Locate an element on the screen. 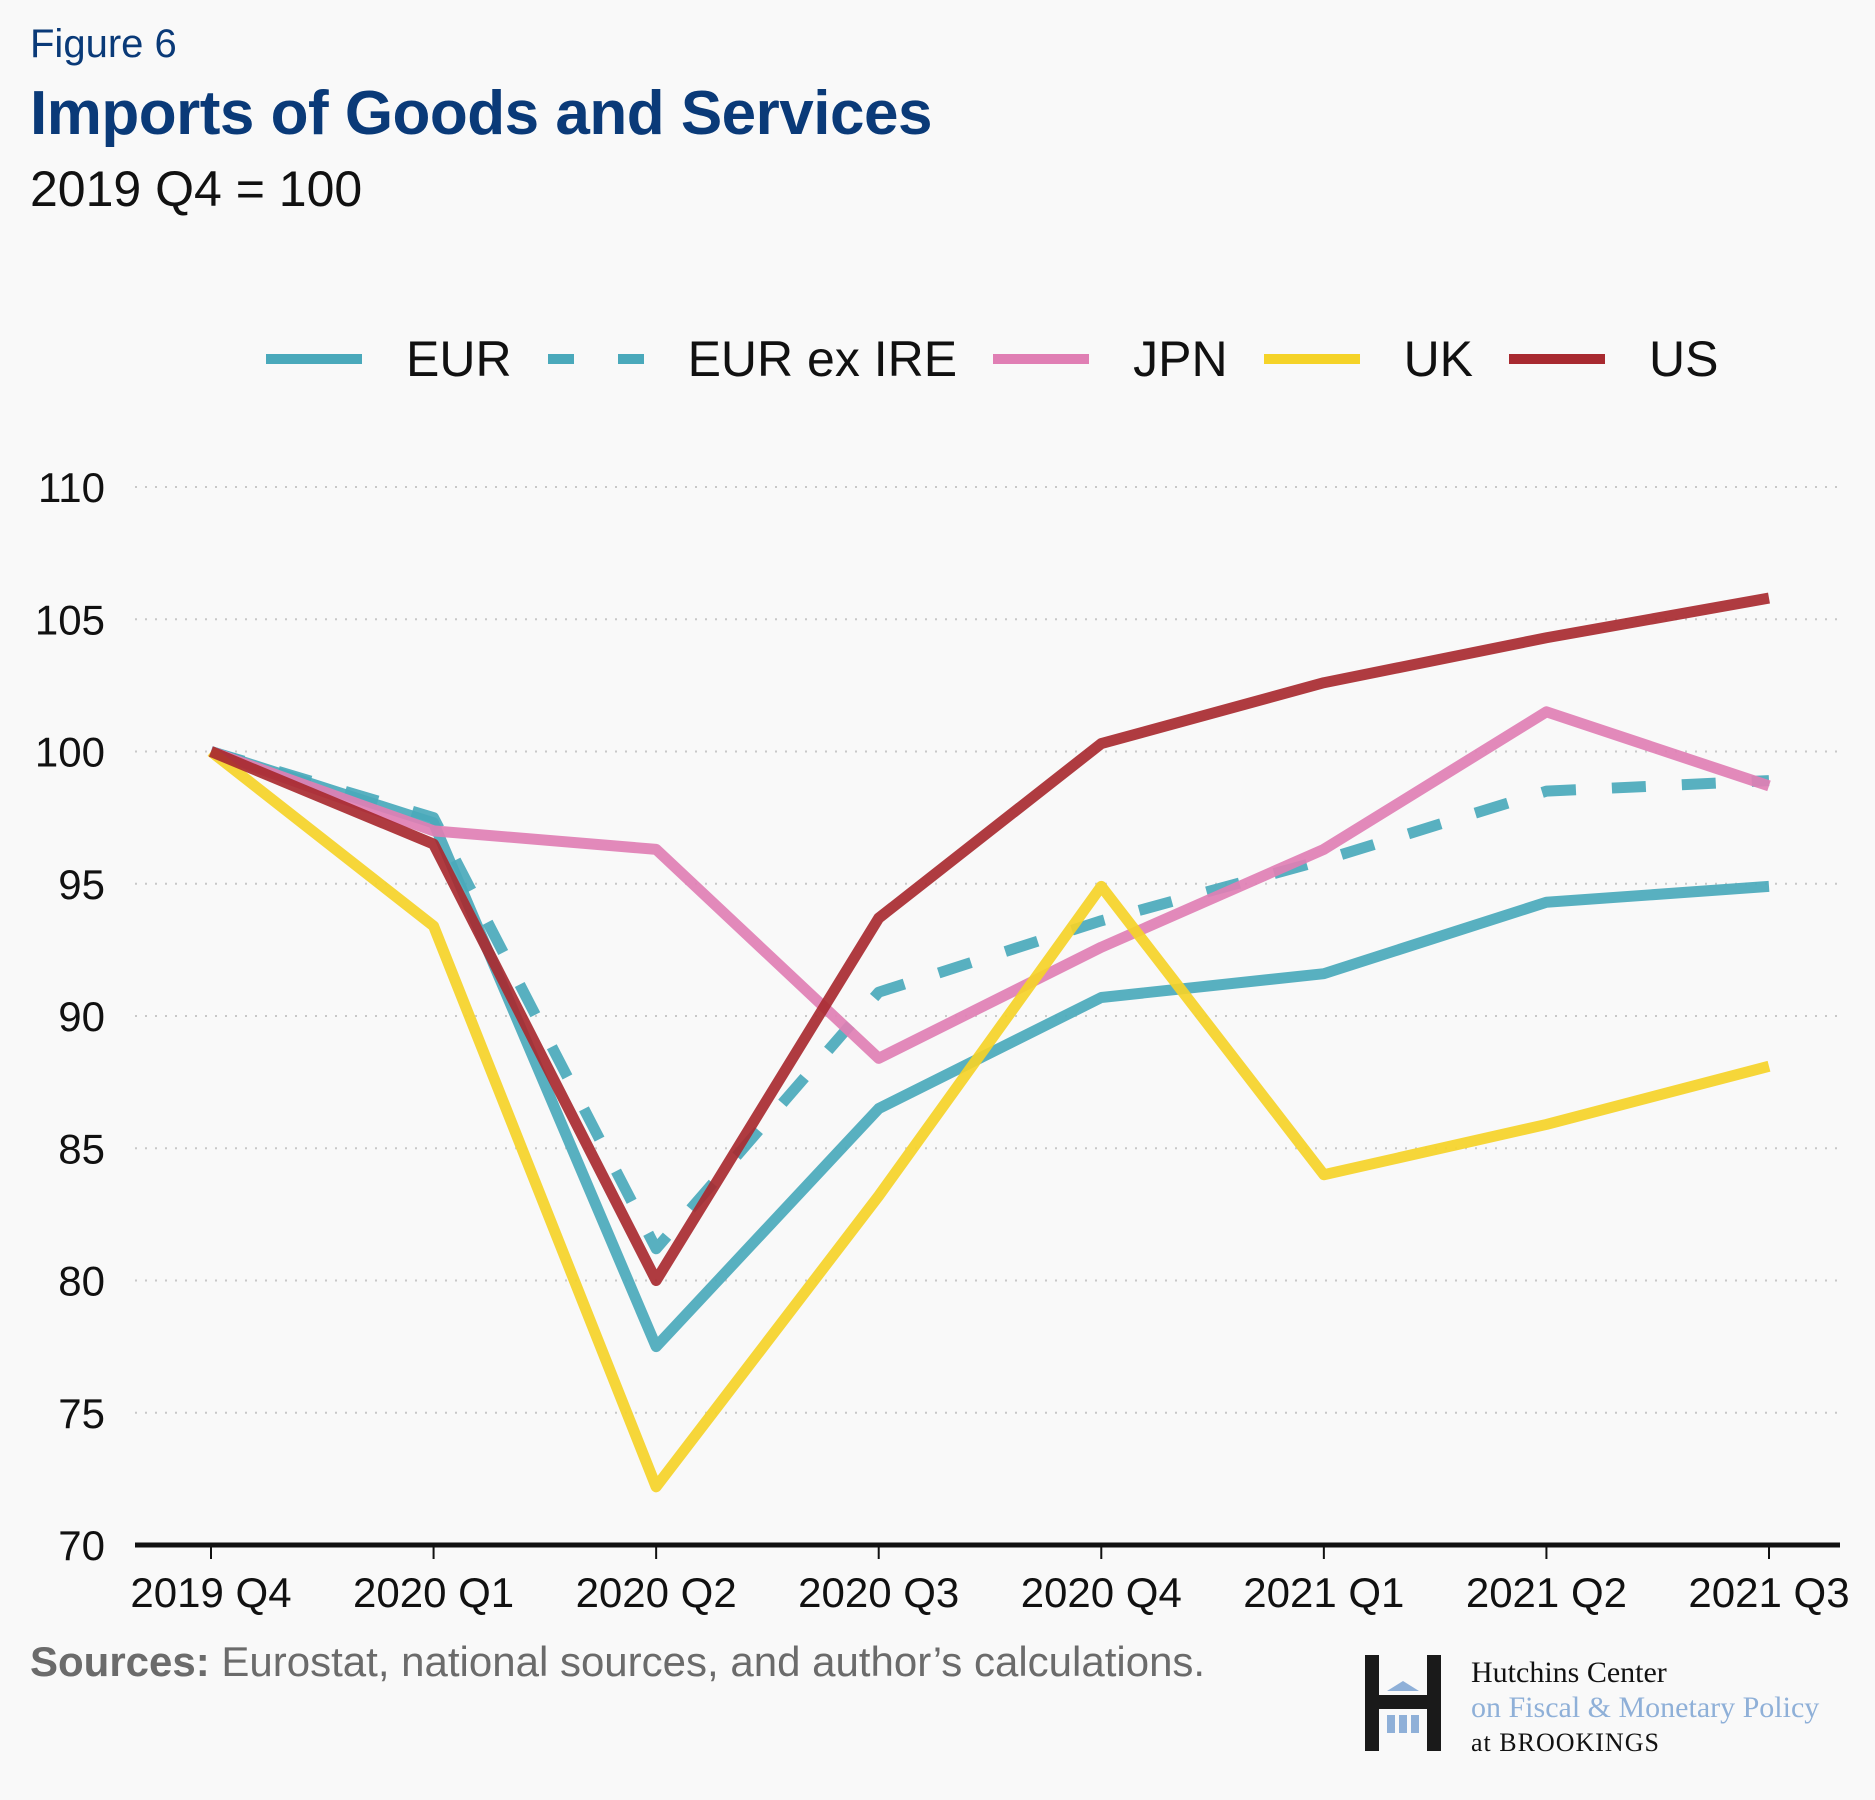 The image size is (1875, 1800). sources-label: Sources: is located at coordinates (120, 1661).